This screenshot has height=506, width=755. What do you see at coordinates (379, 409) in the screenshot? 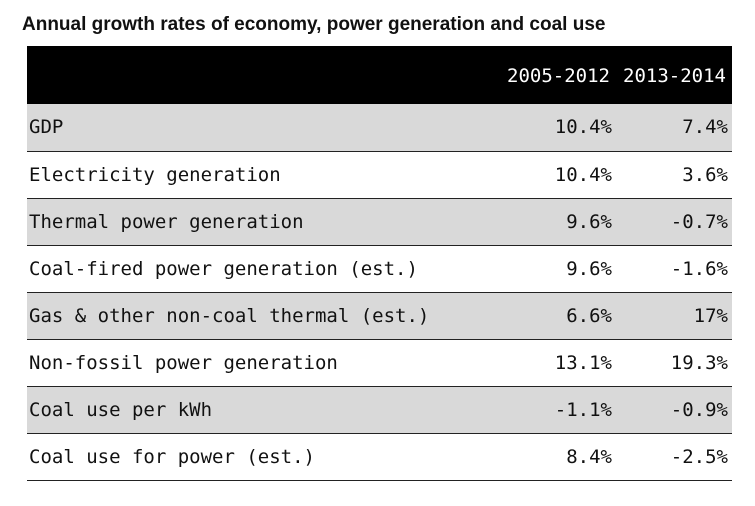
I see `table-row: Coal use per kWh -1.1% -0.9%` at bounding box center [379, 409].